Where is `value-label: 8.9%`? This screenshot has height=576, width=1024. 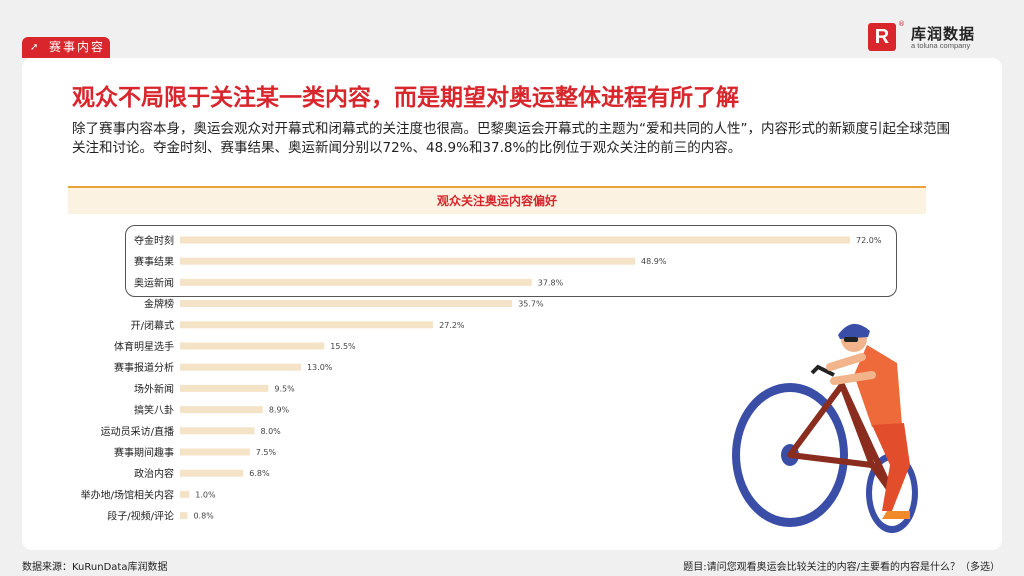 value-label: 8.9% is located at coordinates (279, 410).